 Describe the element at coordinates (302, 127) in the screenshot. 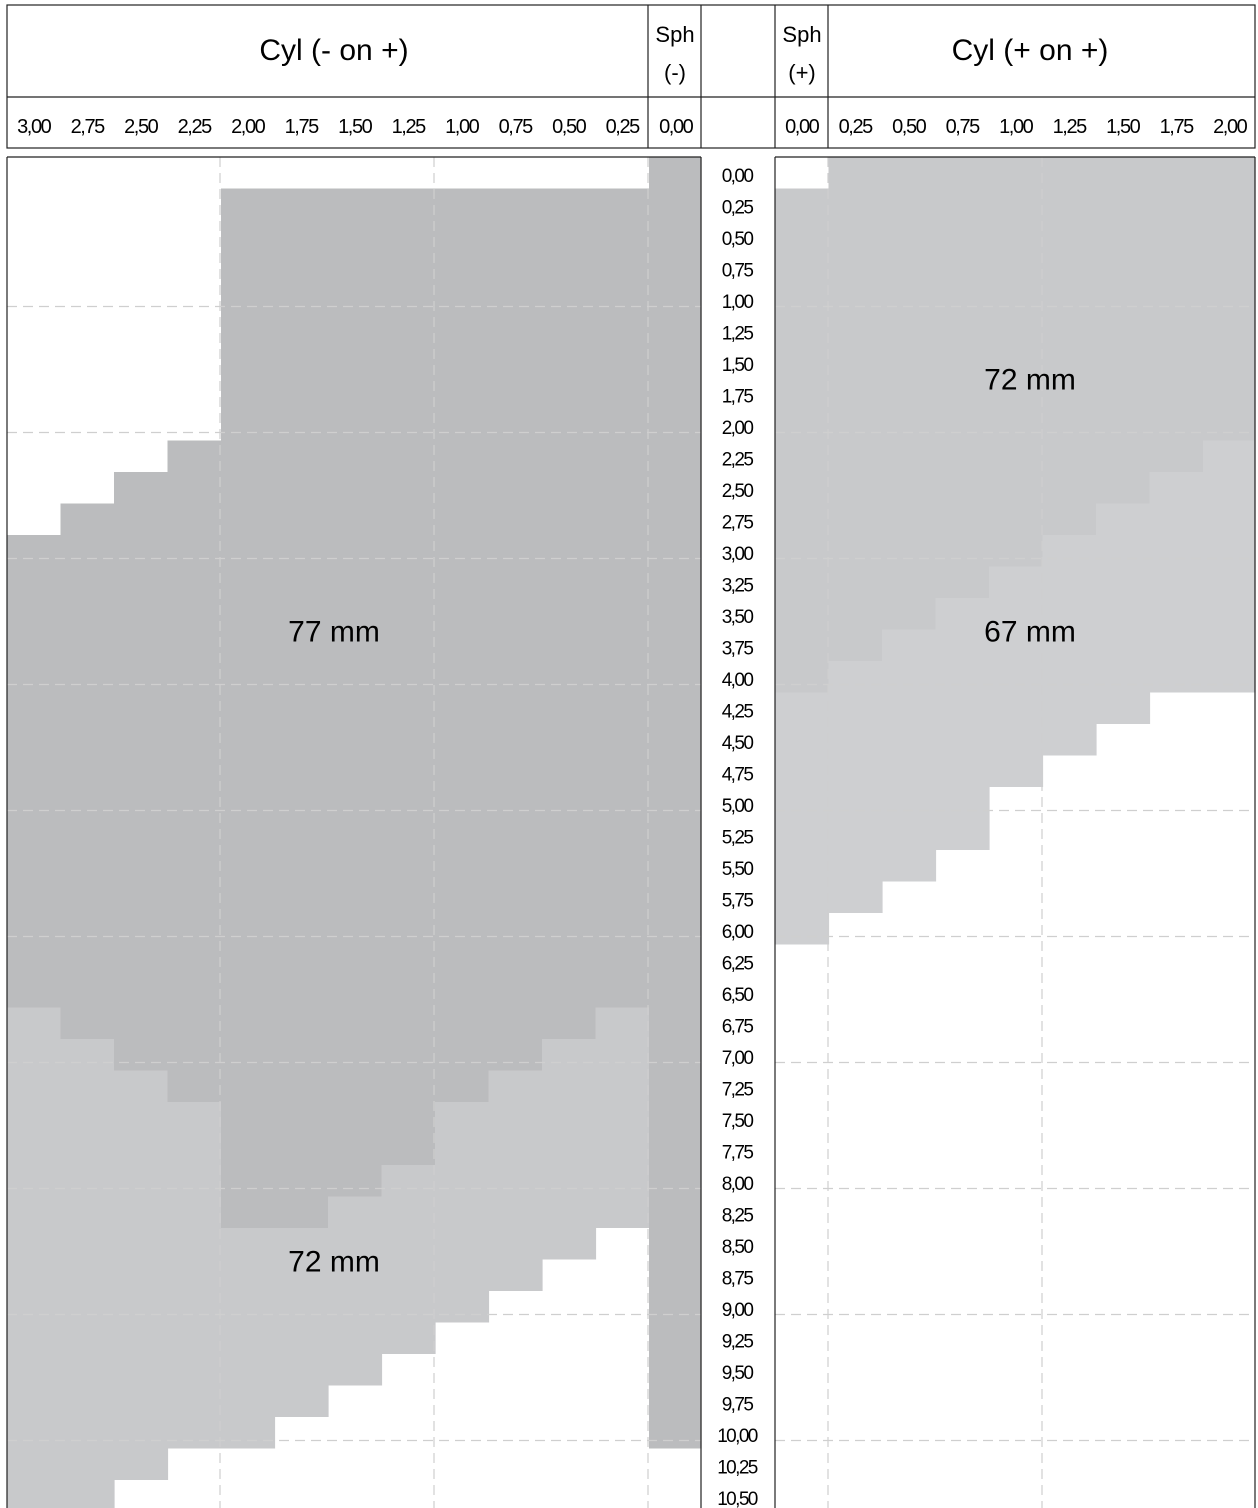

I see `cyl-tick-left: 1,75` at that location.